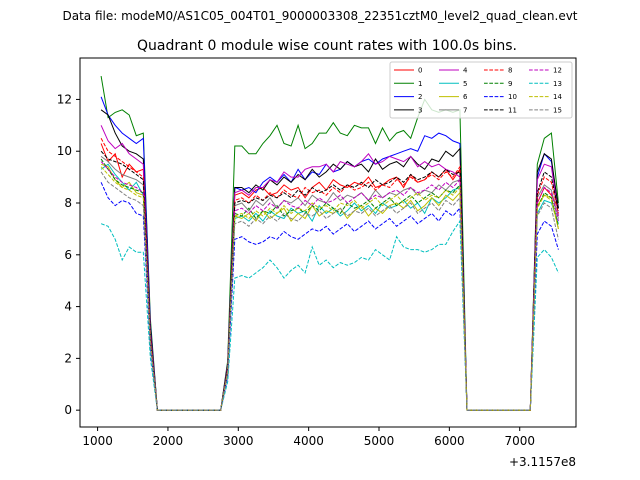  I want to click on legend-label-13: 13, so click(557, 84).